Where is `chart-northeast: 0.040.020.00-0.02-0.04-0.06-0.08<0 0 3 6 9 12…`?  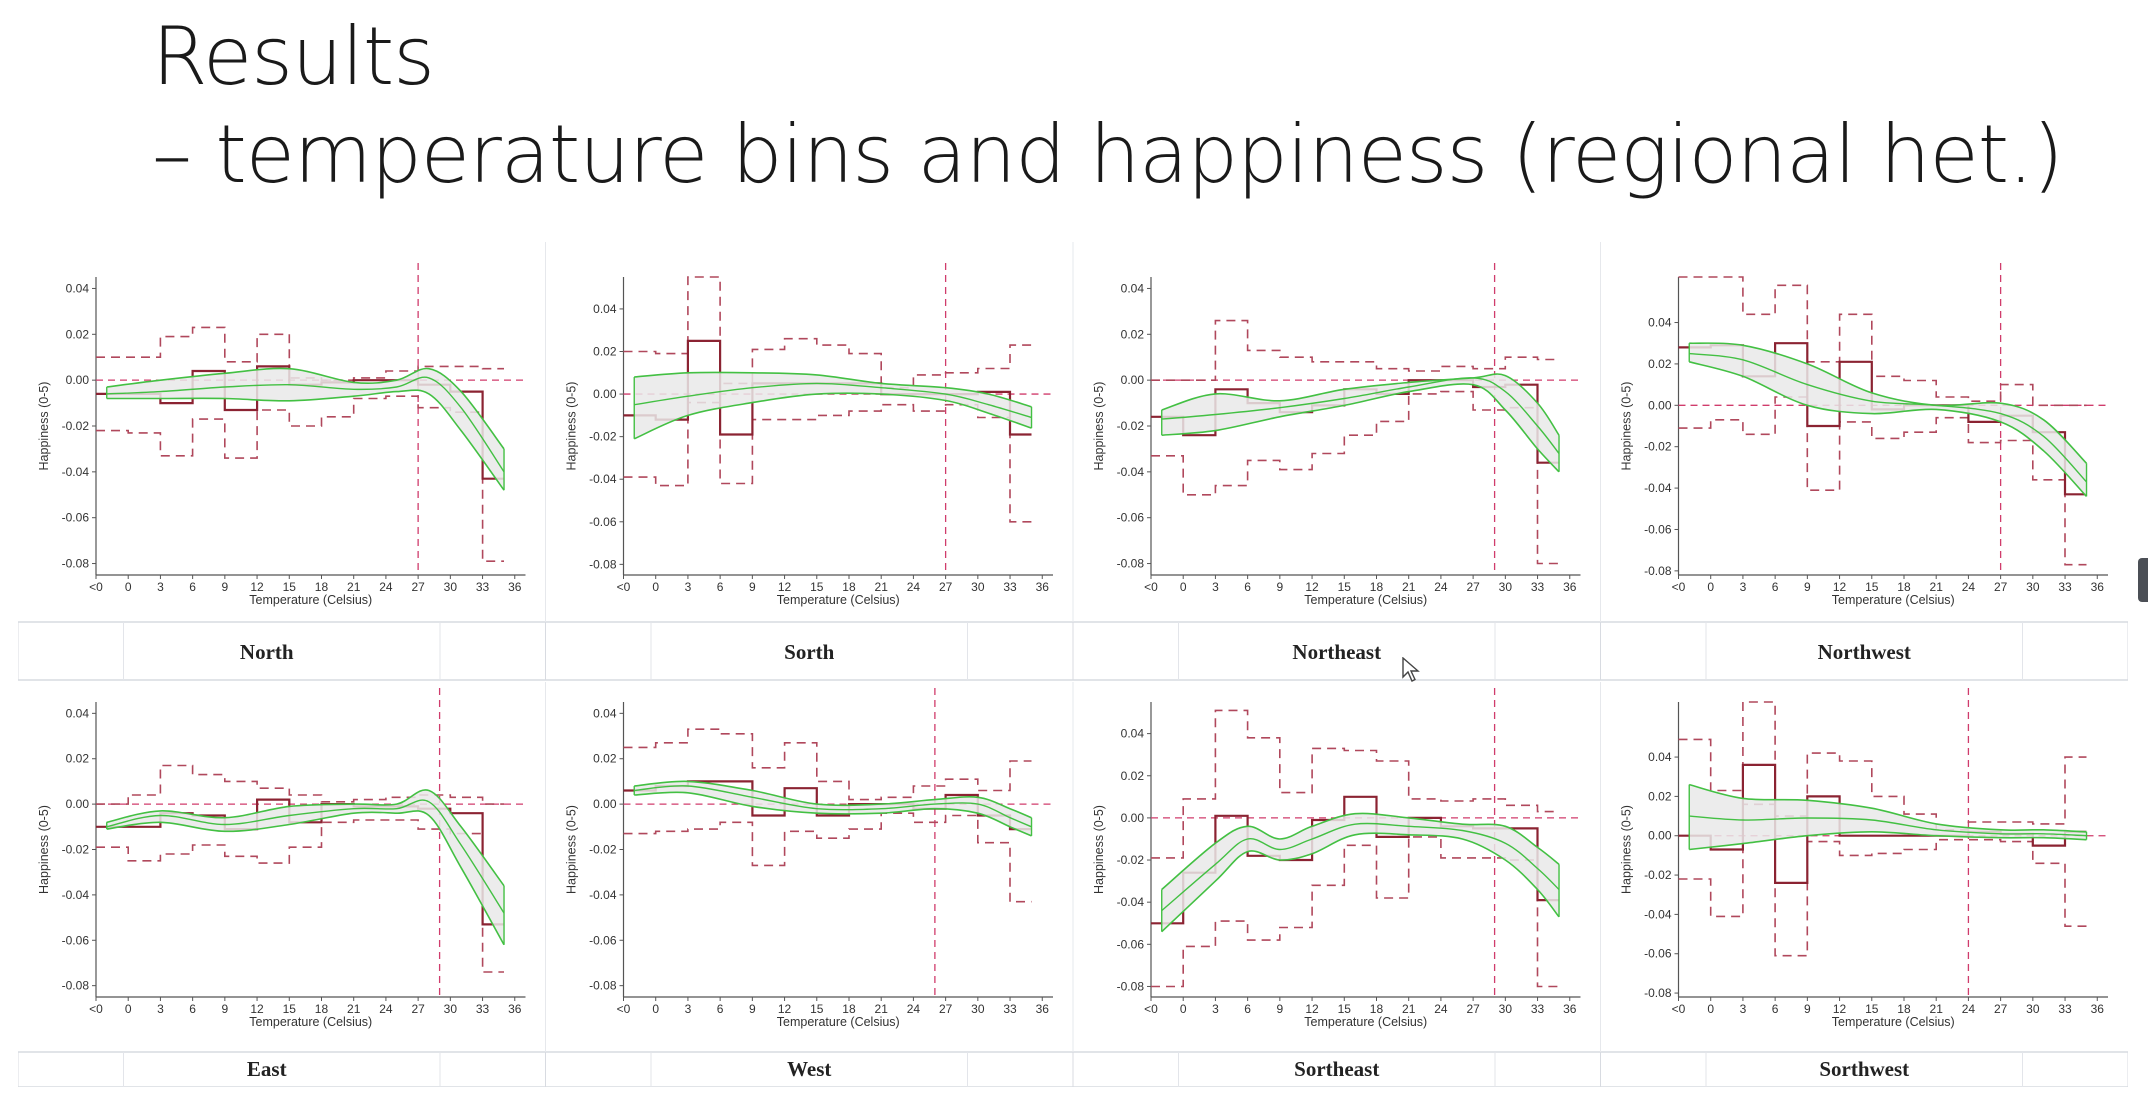 chart-northeast: 0.040.020.00-0.02-0.04-0.06-0.08<0 0 3 6 9 12… is located at coordinates (1336, 463).